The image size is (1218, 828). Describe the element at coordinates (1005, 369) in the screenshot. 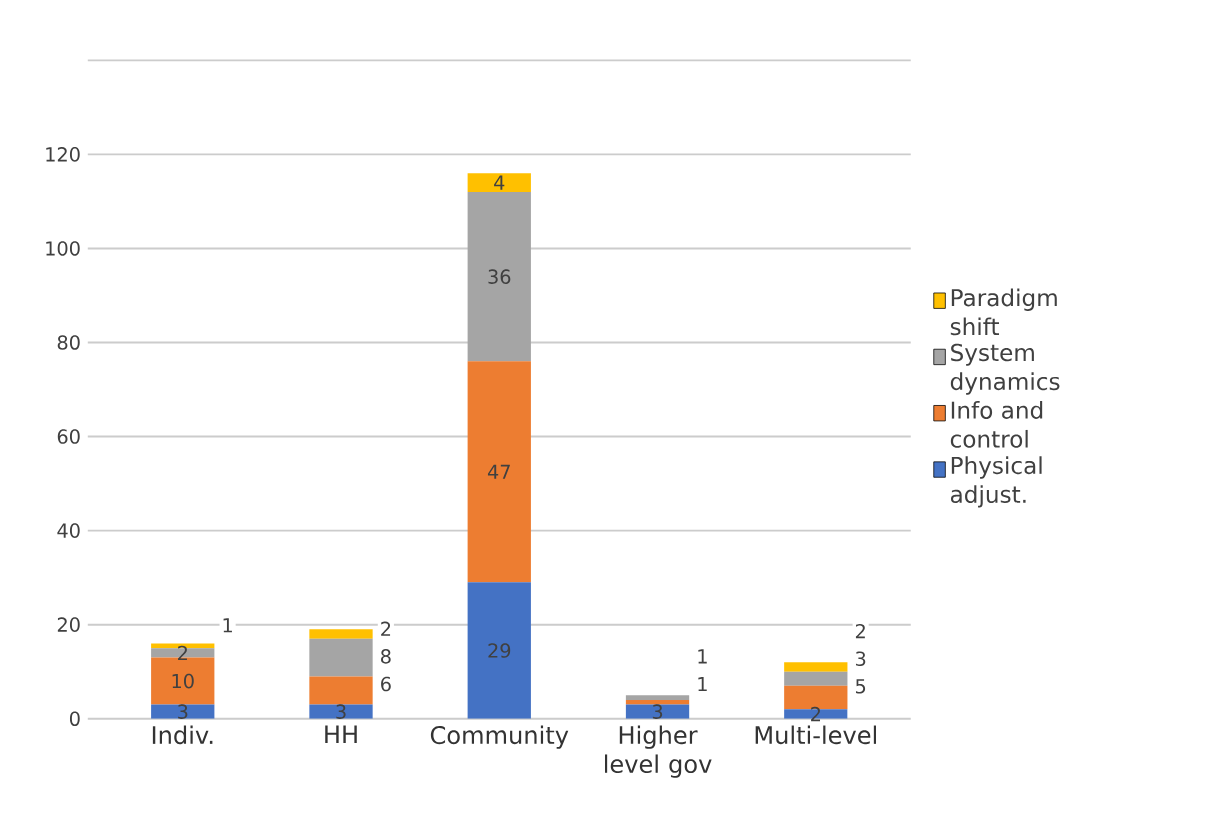

I see `legend-label: System dynamics` at that location.